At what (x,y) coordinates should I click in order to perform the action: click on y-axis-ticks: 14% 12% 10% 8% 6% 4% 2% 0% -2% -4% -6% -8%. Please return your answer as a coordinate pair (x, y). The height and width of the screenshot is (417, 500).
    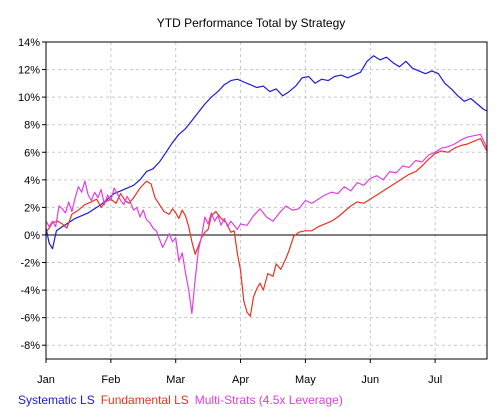
    Looking at the image, I should click on (32, 194).